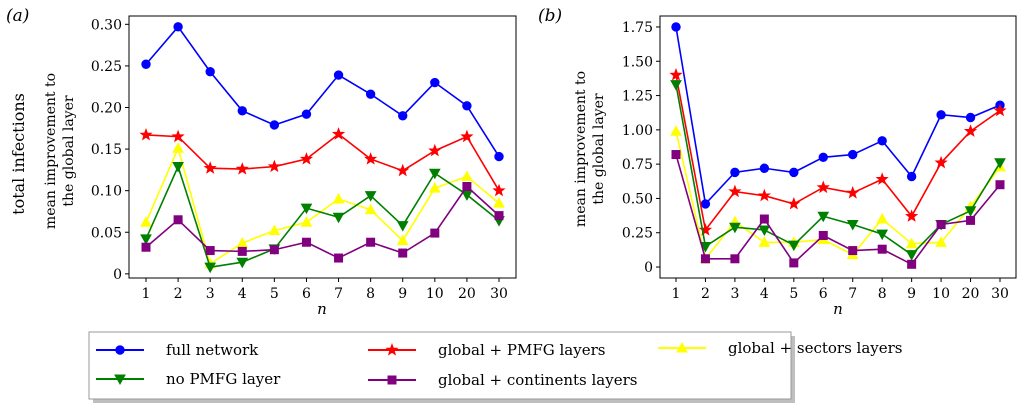 The image size is (1020, 404). I want to click on y-tick-label: 0.30, so click(106, 25).